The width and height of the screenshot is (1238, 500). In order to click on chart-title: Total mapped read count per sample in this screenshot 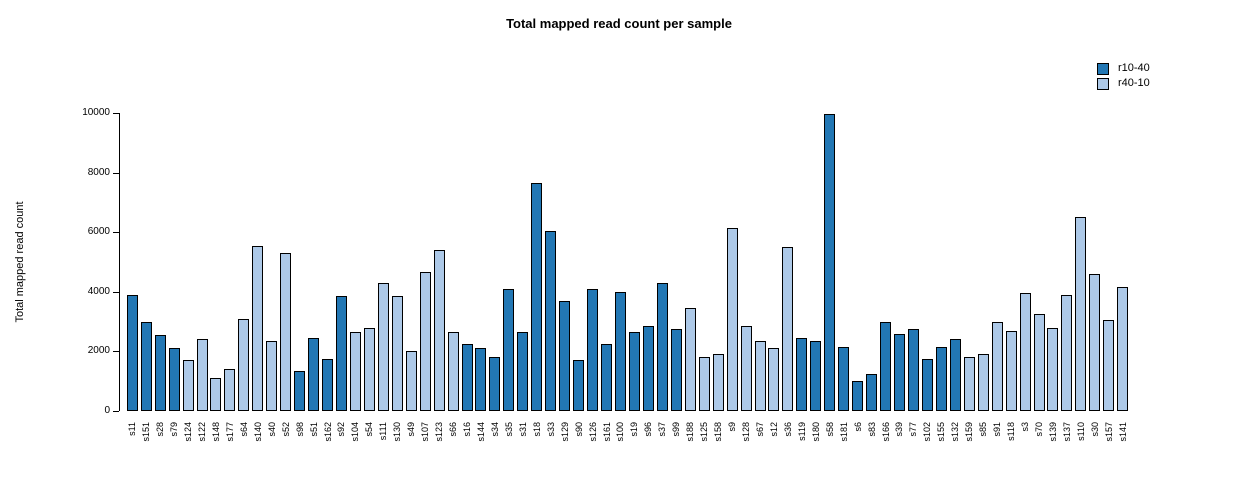, I will do `click(619, 23)`.